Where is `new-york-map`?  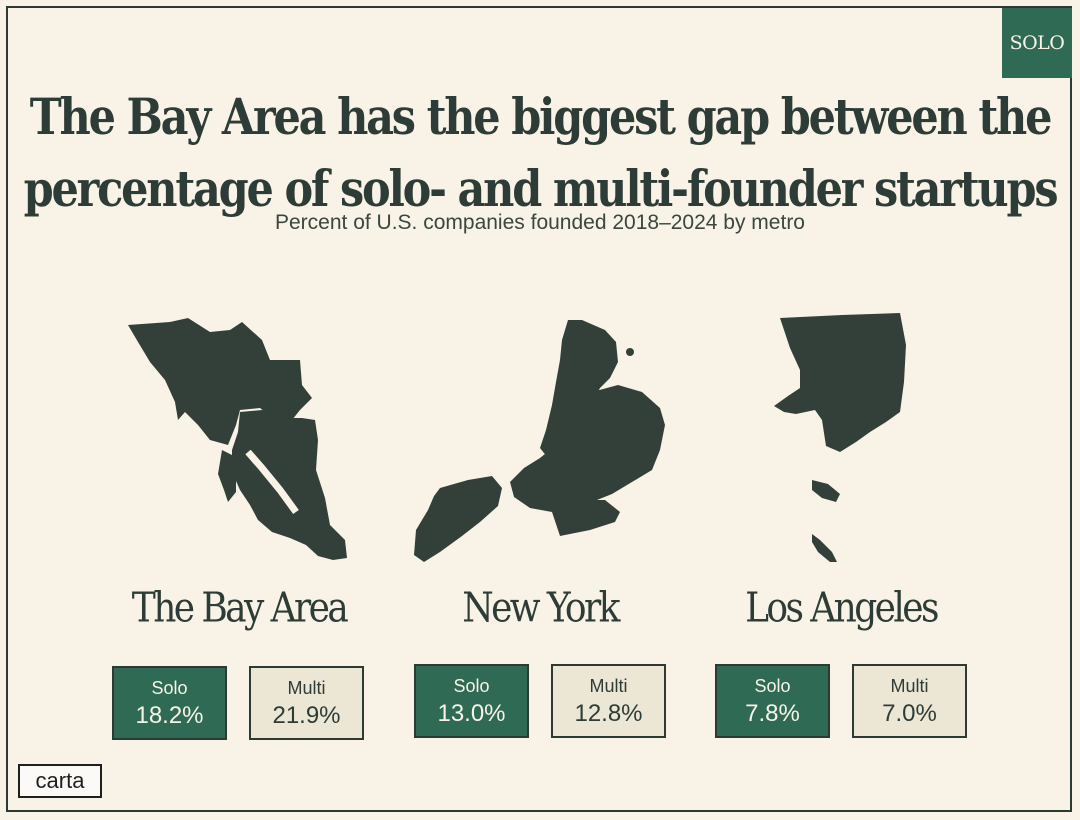
new-york-map is located at coordinates (539, 441).